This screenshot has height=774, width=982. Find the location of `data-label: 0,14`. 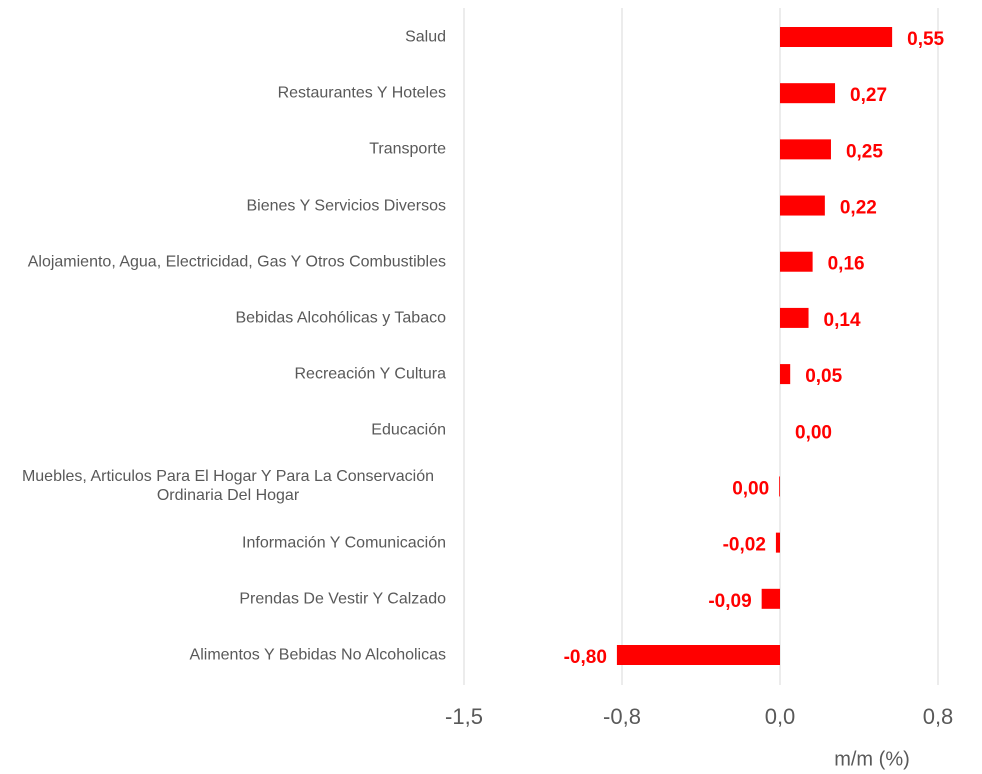

data-label: 0,14 is located at coordinates (842, 320).